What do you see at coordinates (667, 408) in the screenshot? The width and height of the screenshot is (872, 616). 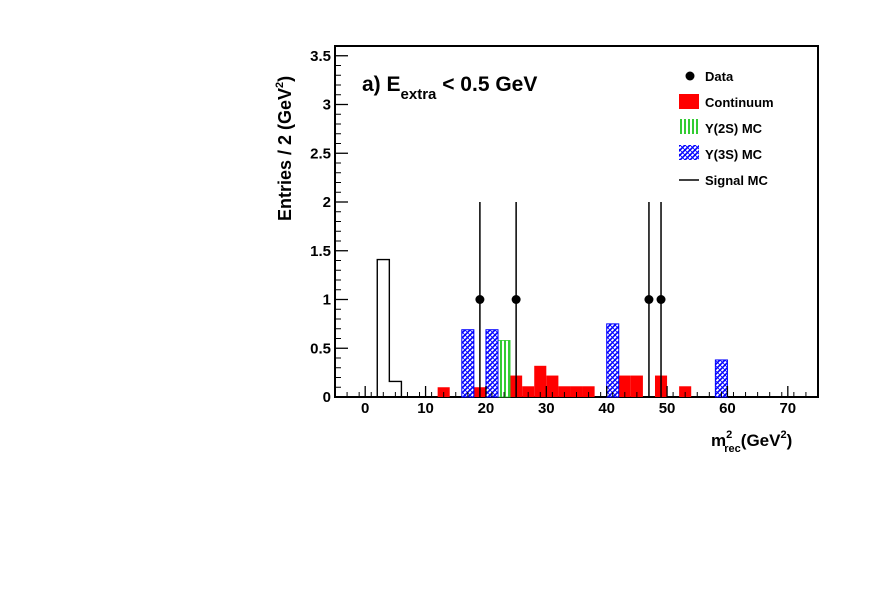 I see `x-tick-label: 50` at bounding box center [667, 408].